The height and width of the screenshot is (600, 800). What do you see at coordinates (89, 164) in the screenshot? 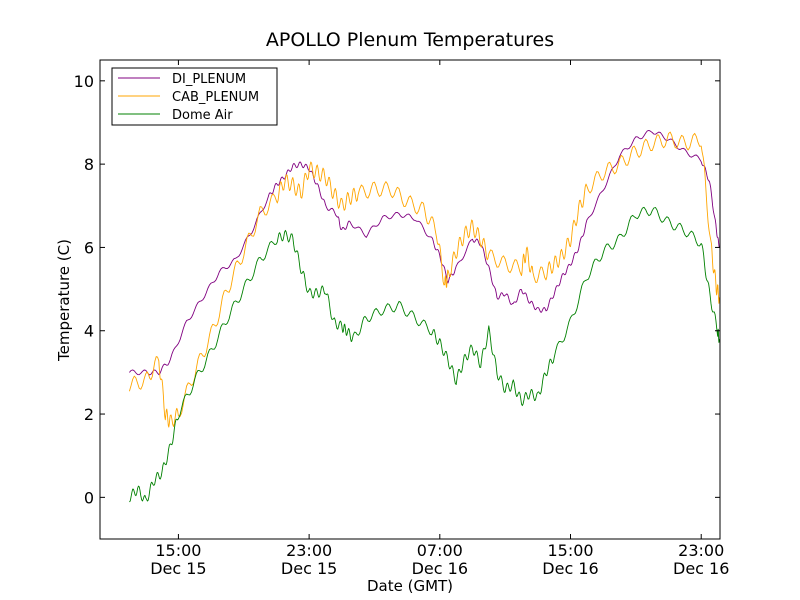
I see `y-tick-label: 8` at bounding box center [89, 164].